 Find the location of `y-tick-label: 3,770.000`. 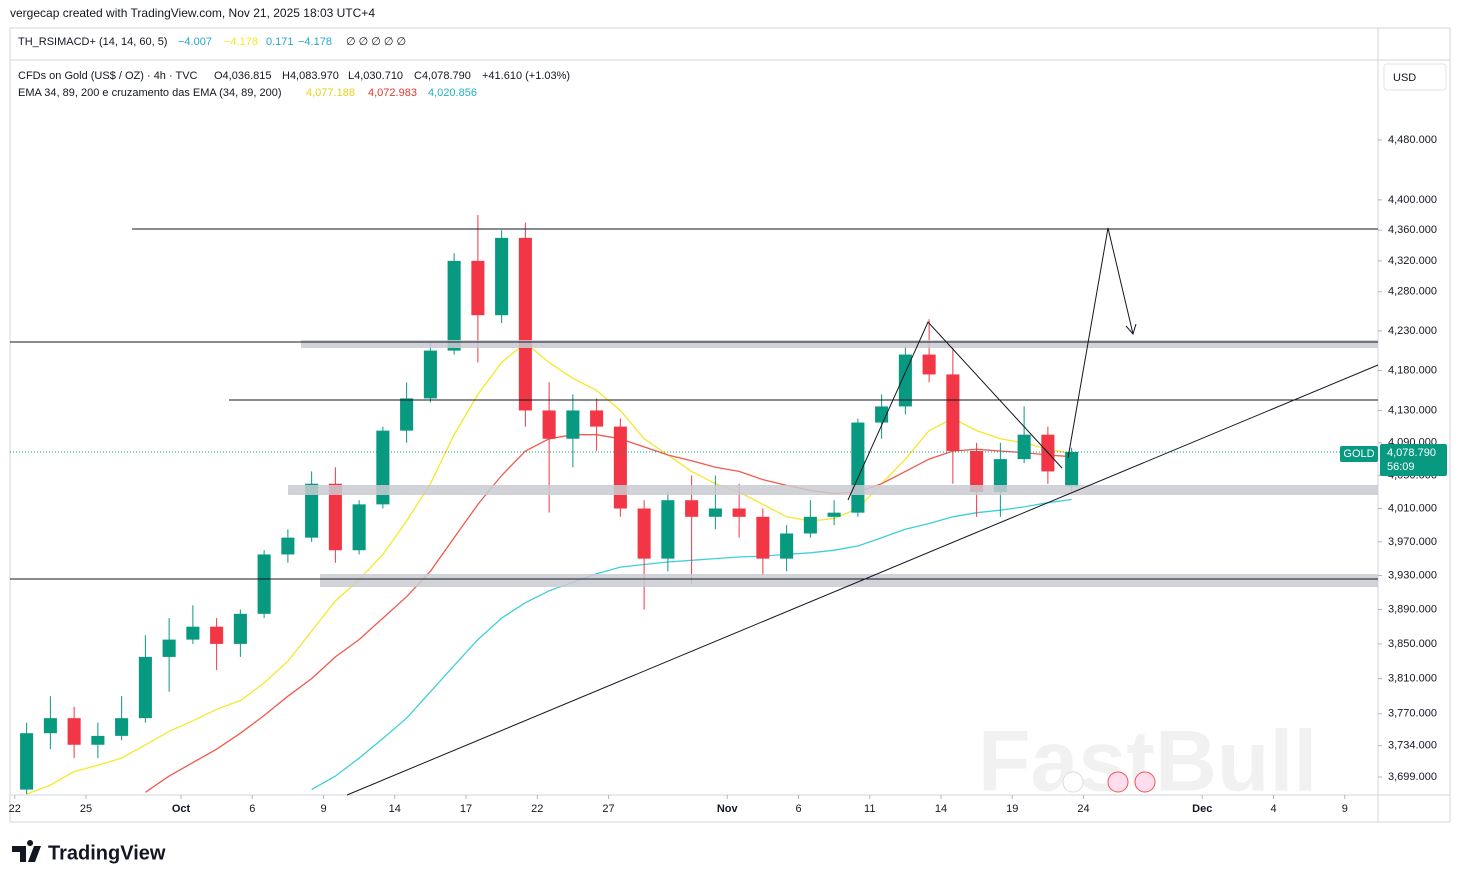

y-tick-label: 3,770.000 is located at coordinates (1412, 714).